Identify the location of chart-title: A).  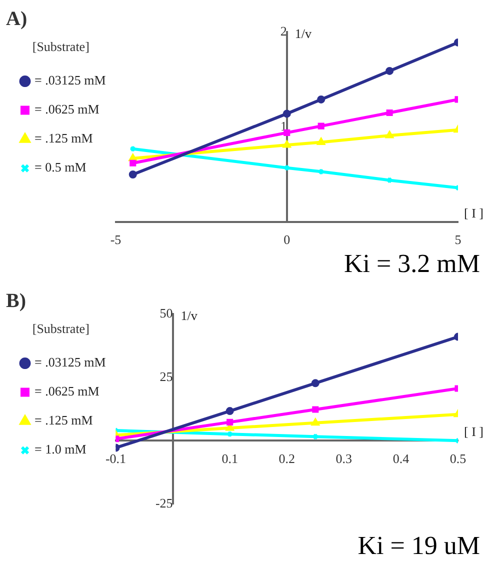
(17, 19).